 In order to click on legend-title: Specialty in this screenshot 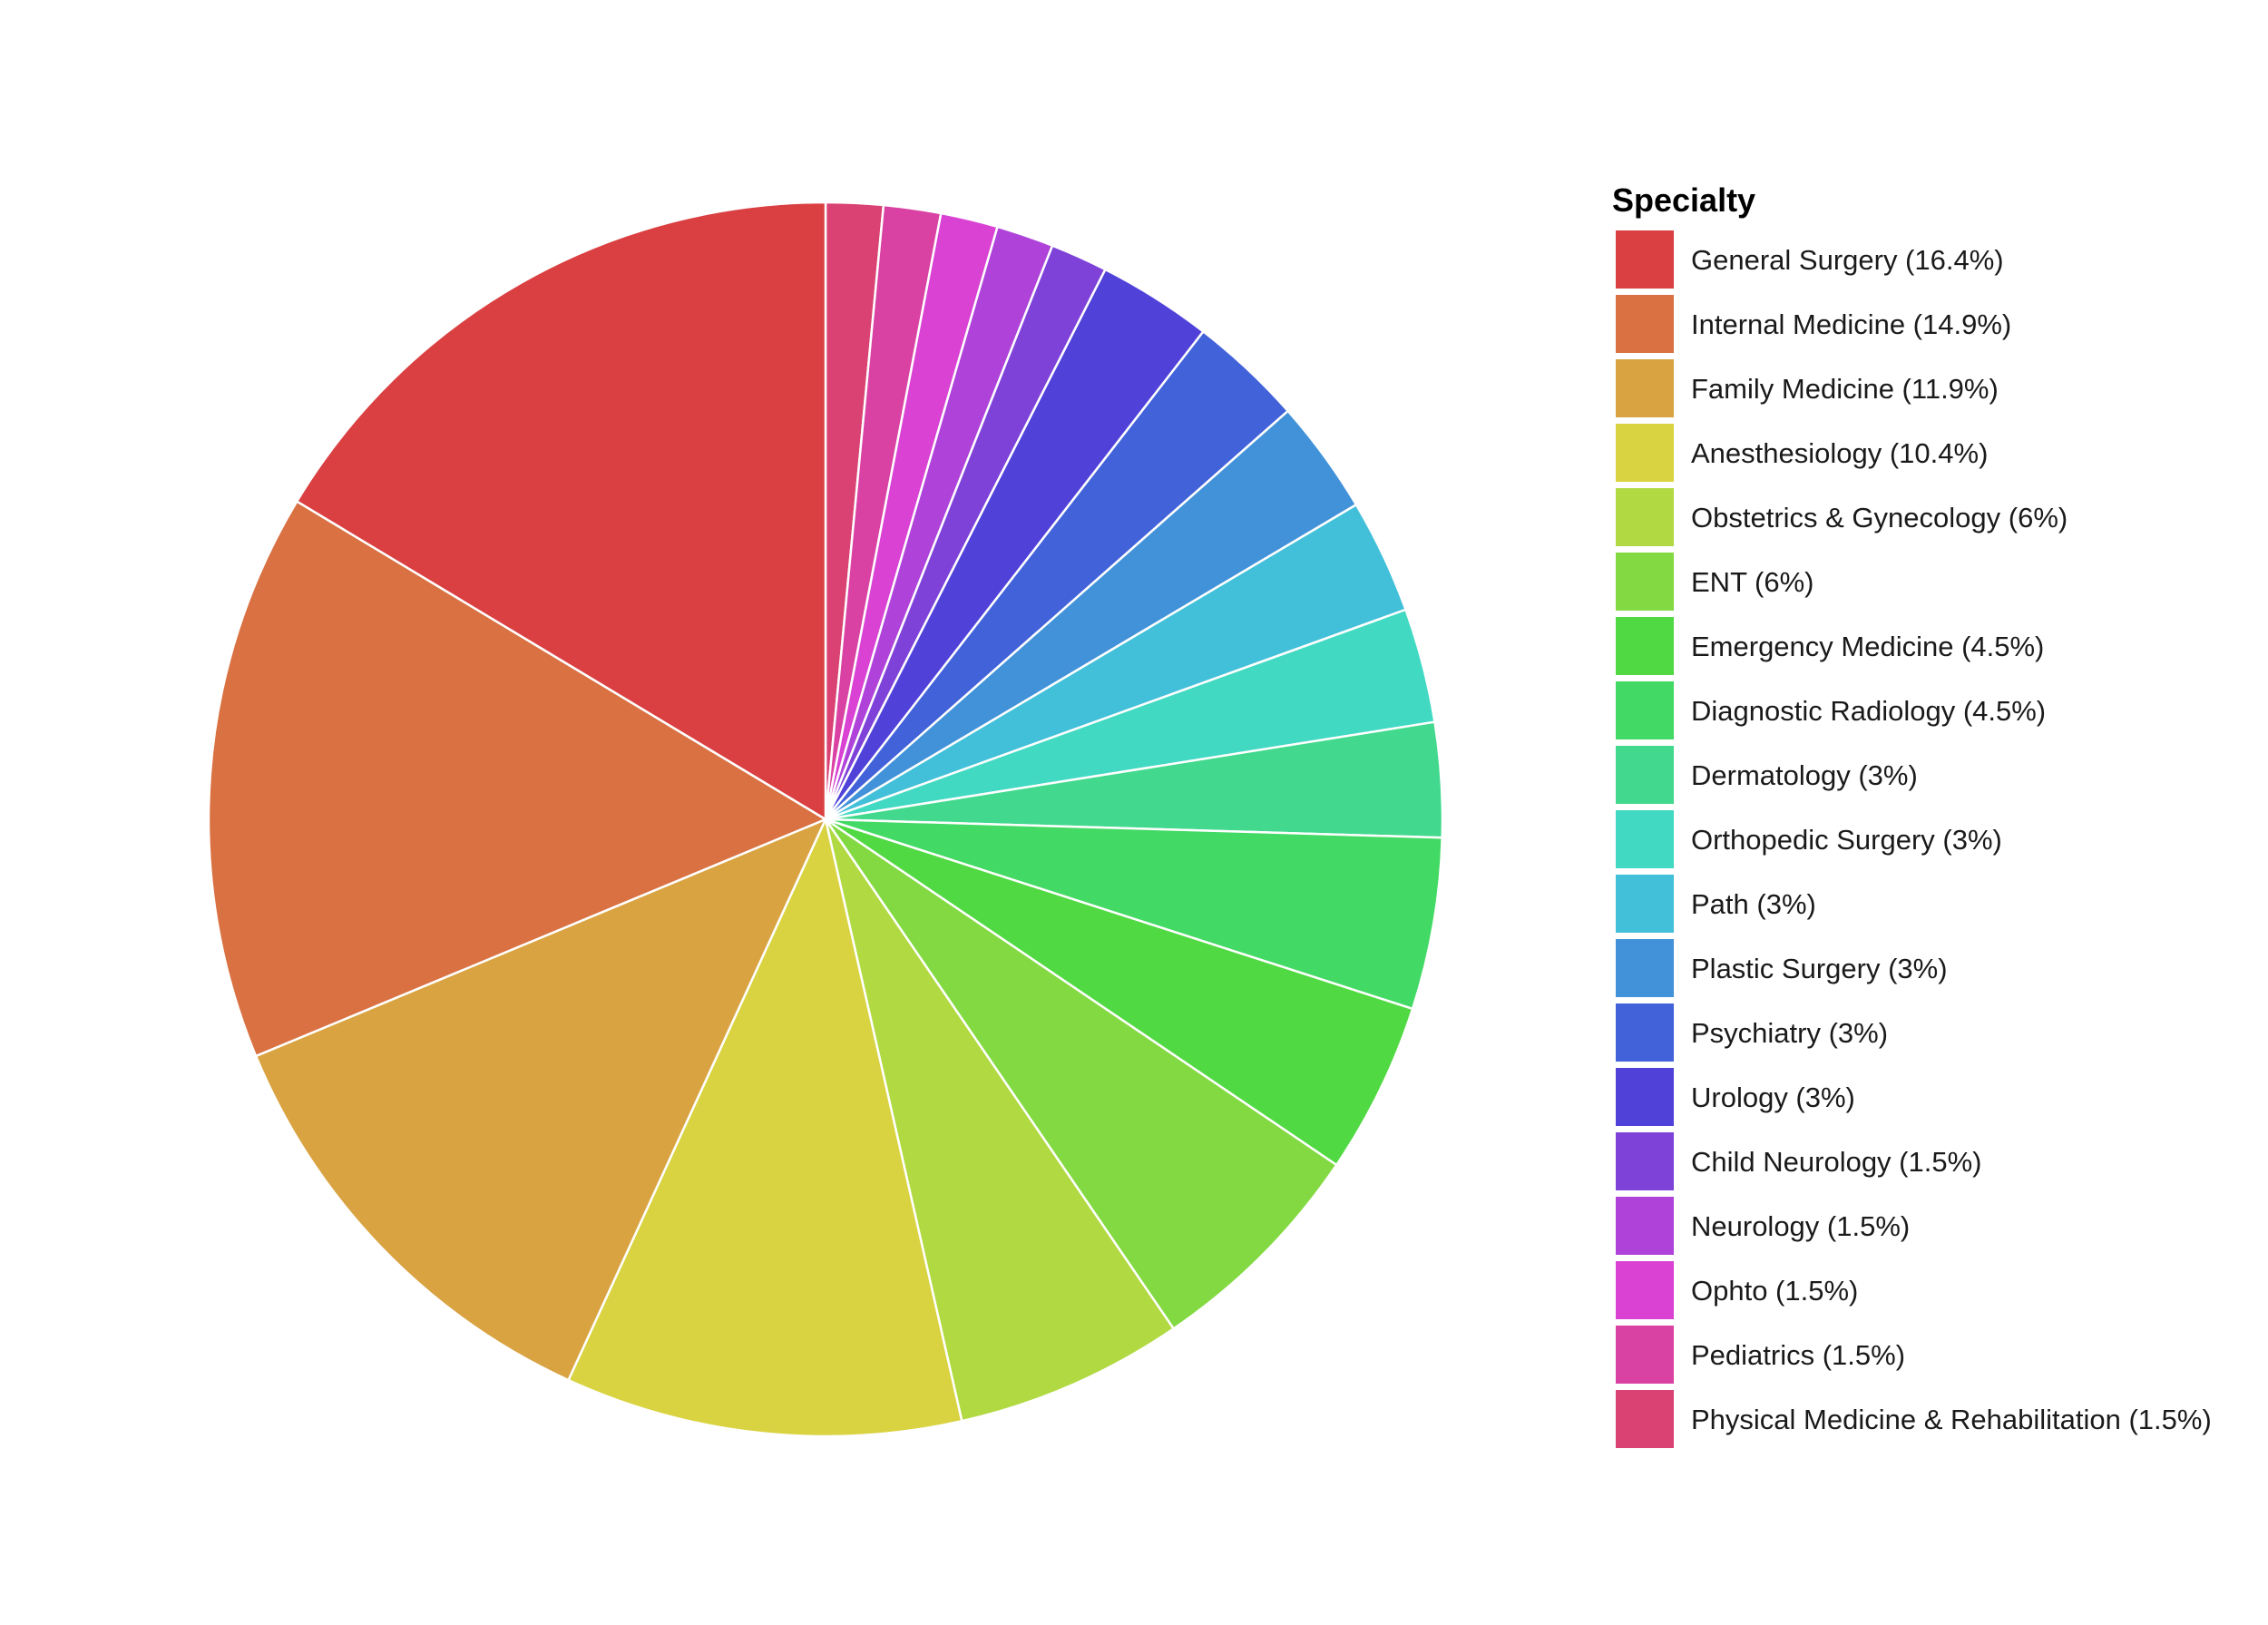, I will do `click(1684, 200)`.